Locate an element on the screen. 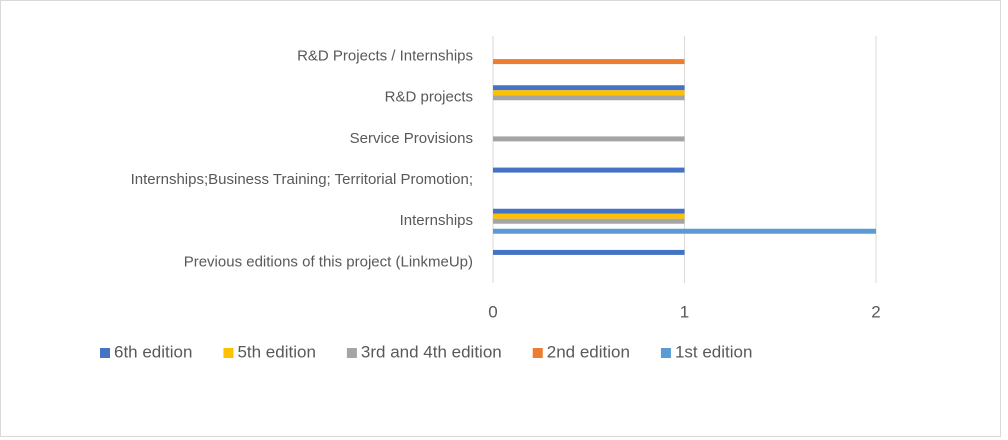 The height and width of the screenshot is (440, 1008). y-tick-label: Internships is located at coordinates (436, 220).